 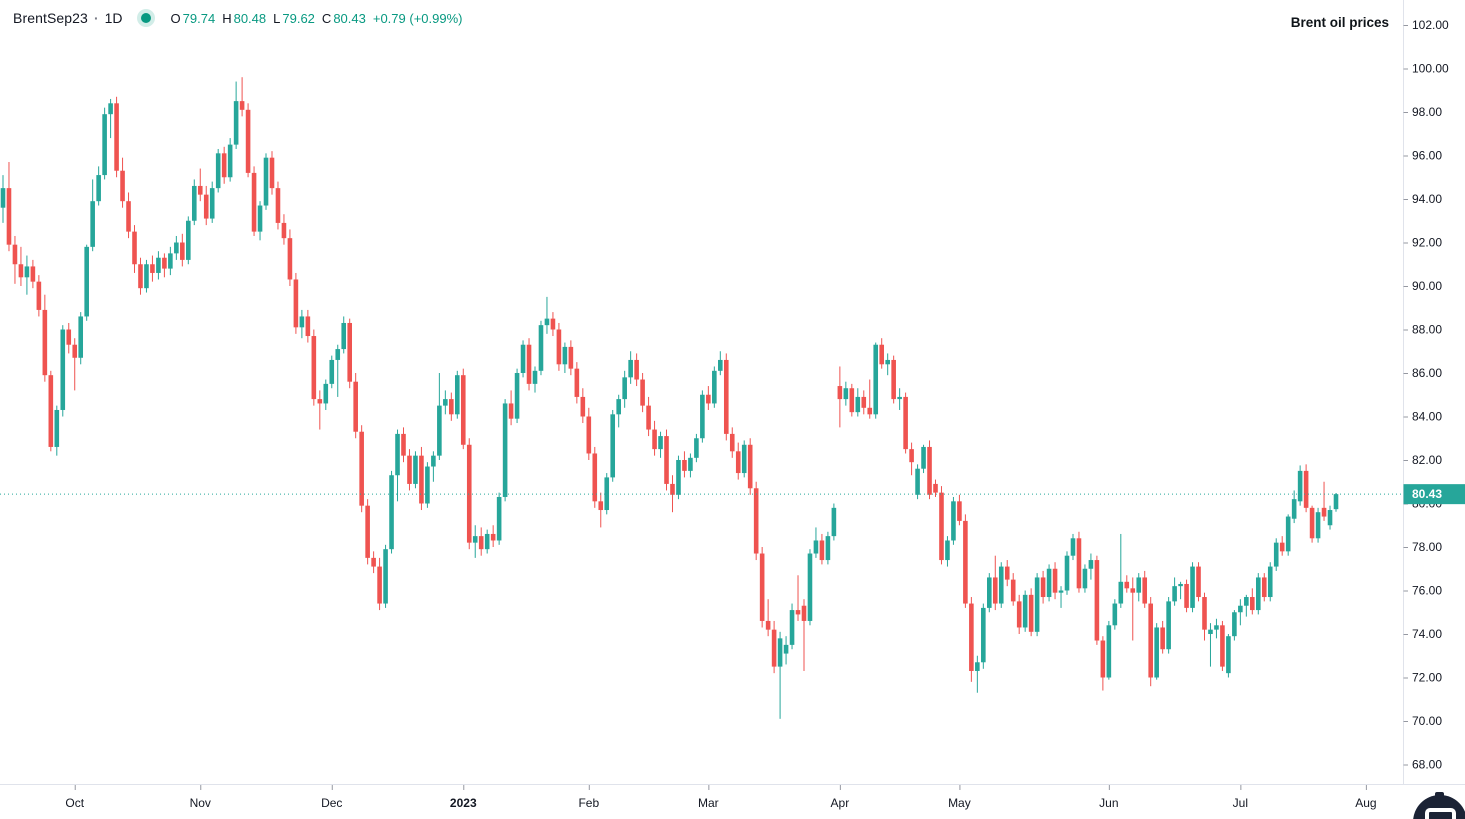 I want to click on symbol-title: BrentSep23, so click(x=50, y=18).